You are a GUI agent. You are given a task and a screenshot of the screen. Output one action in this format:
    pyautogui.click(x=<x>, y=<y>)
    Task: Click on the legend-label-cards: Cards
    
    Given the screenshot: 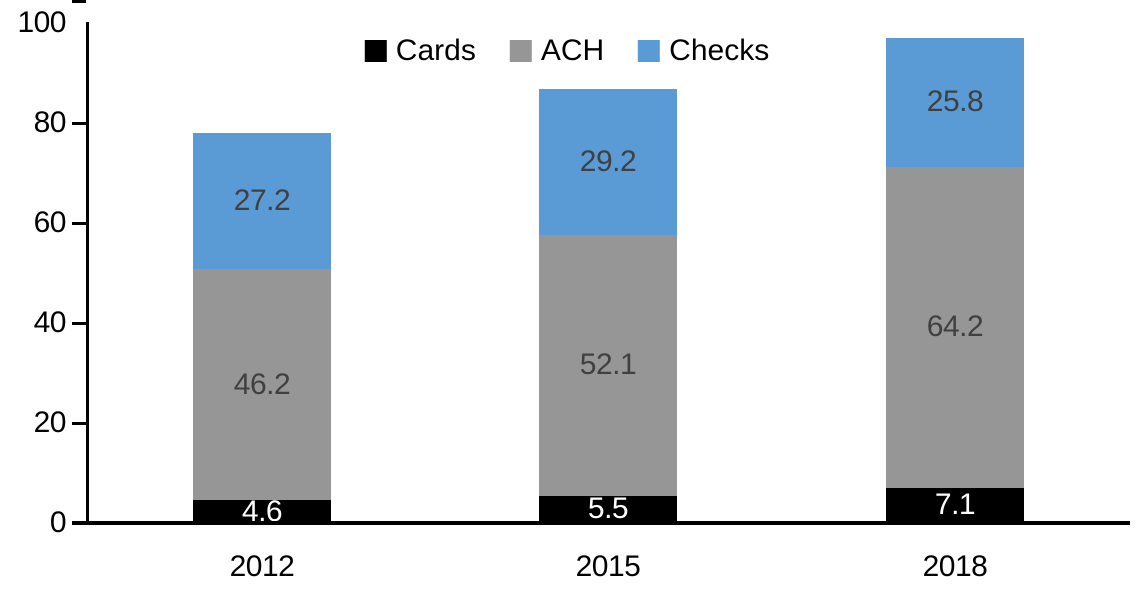 What is the action you would take?
    pyautogui.click(x=435, y=50)
    